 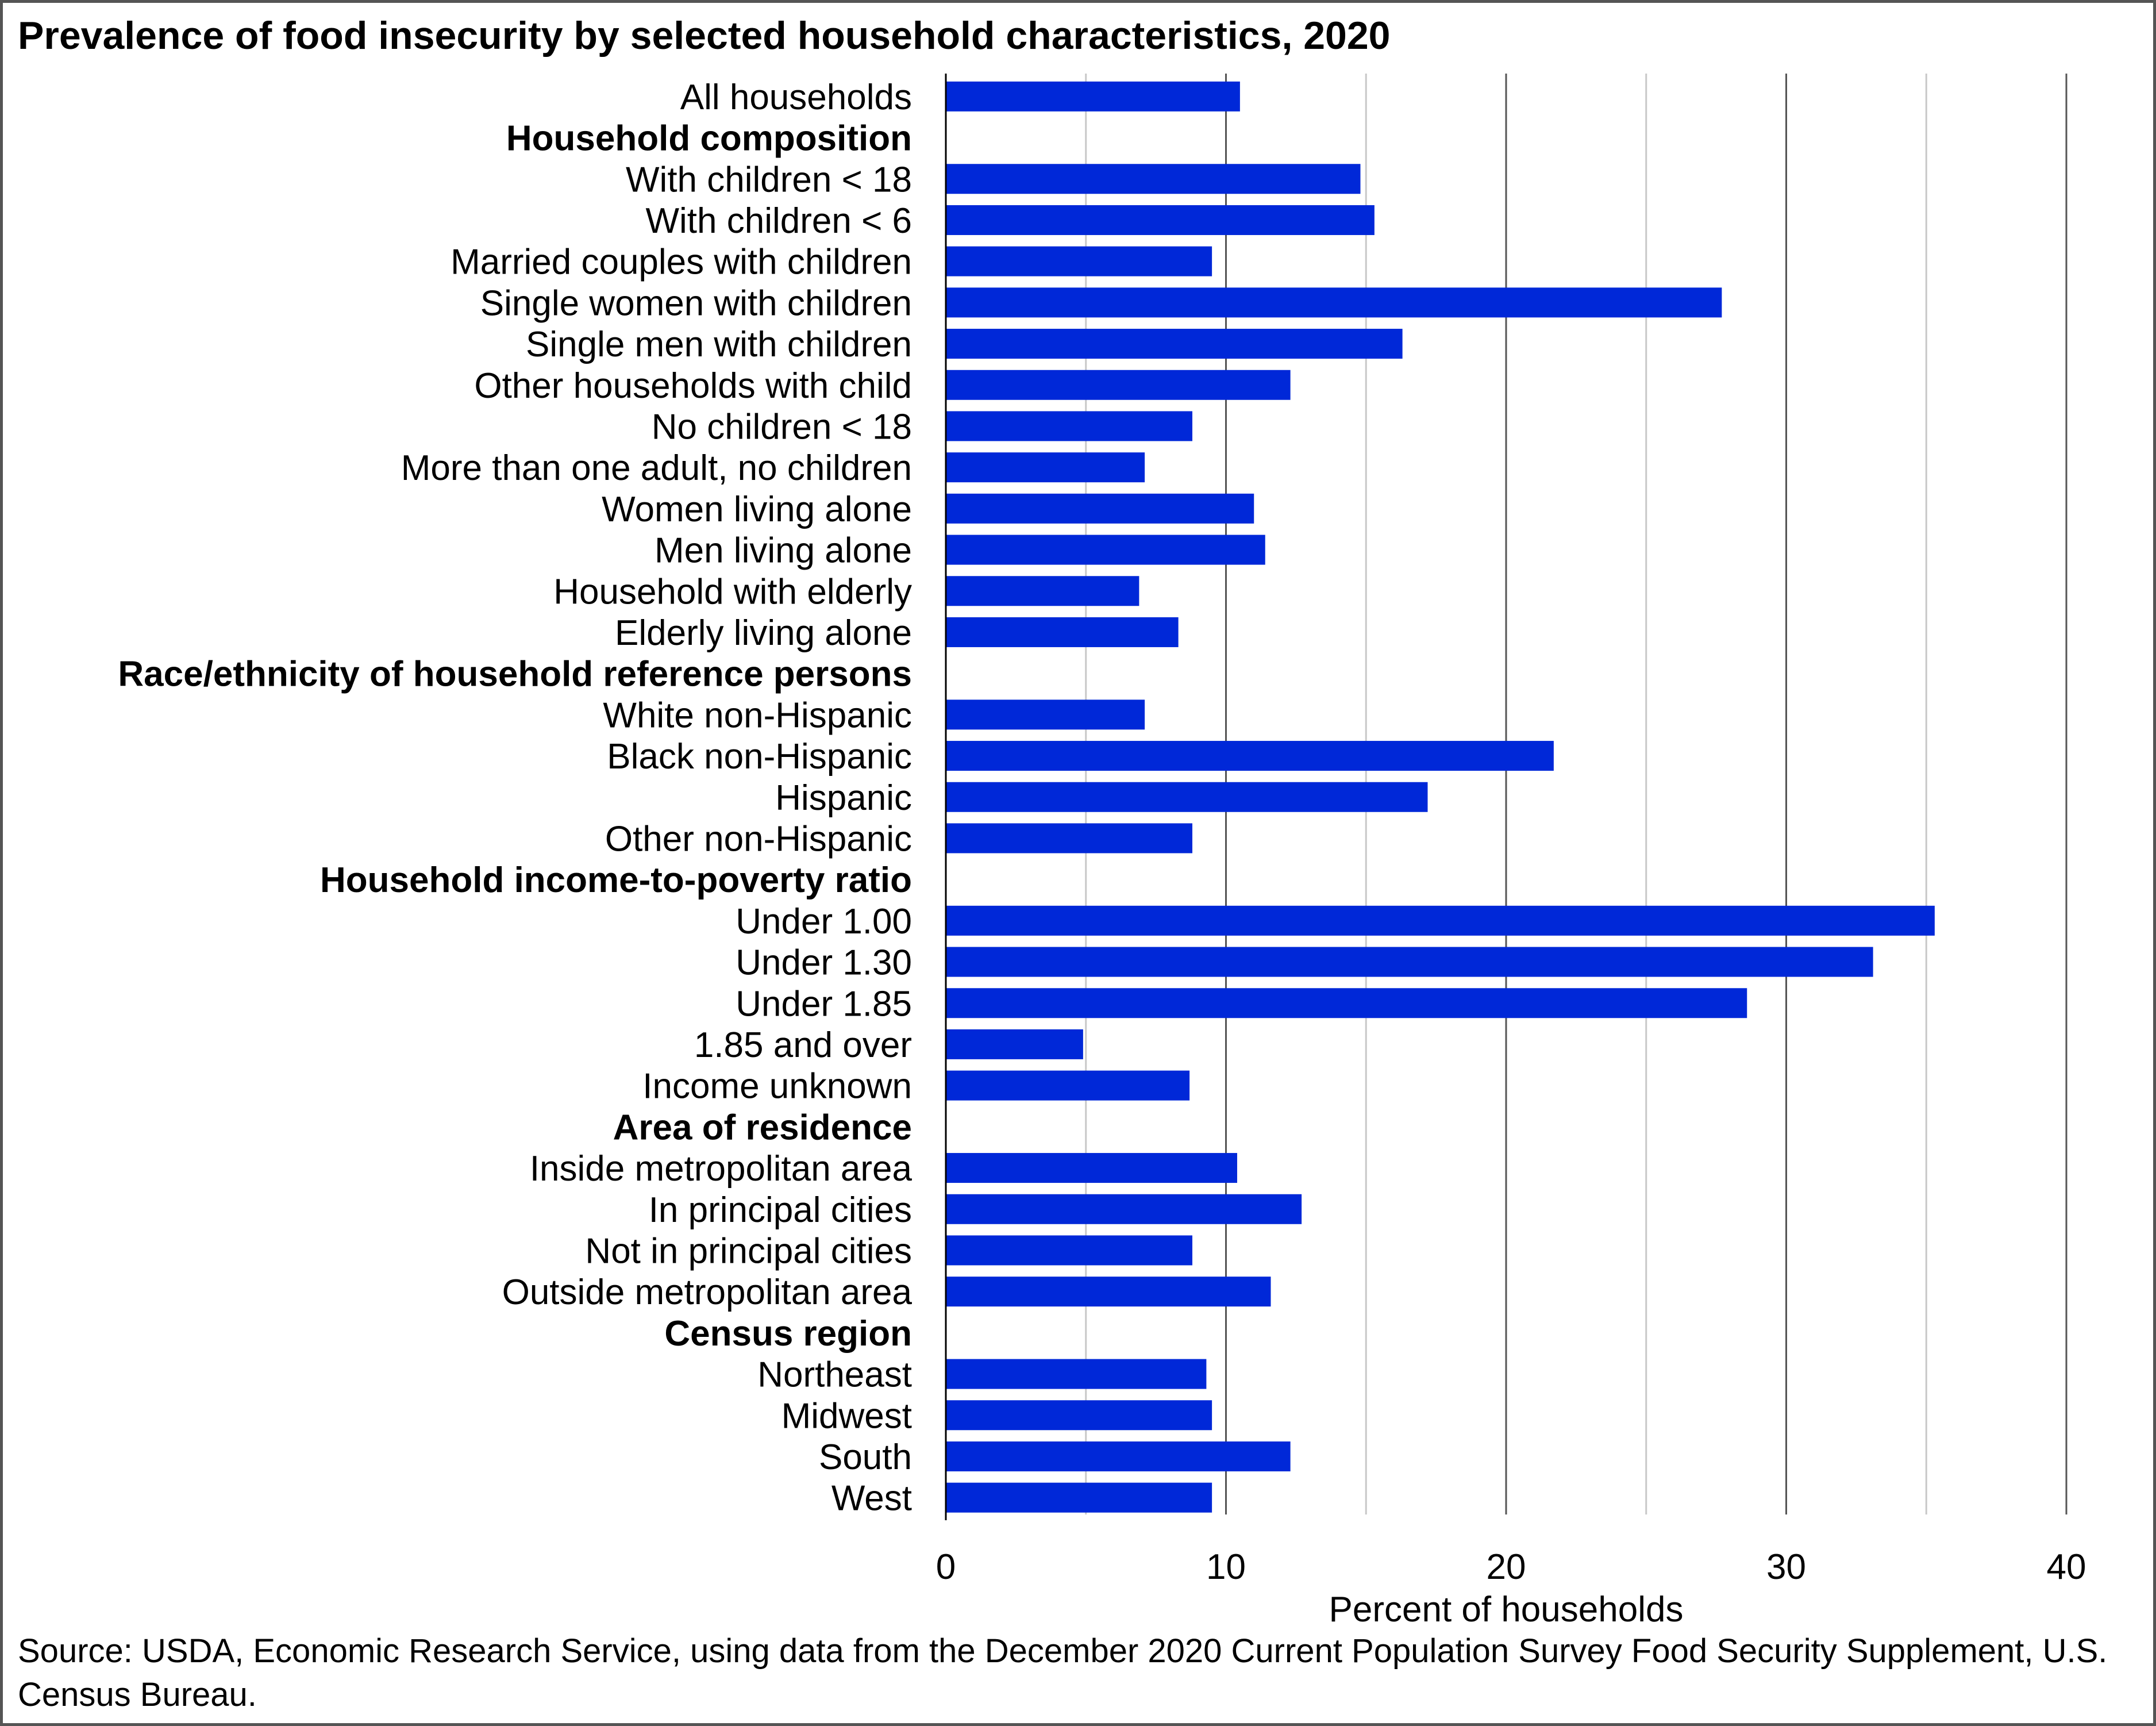 What do you see at coordinates (1226, 1567) in the screenshot?
I see `x-tick-label: 10` at bounding box center [1226, 1567].